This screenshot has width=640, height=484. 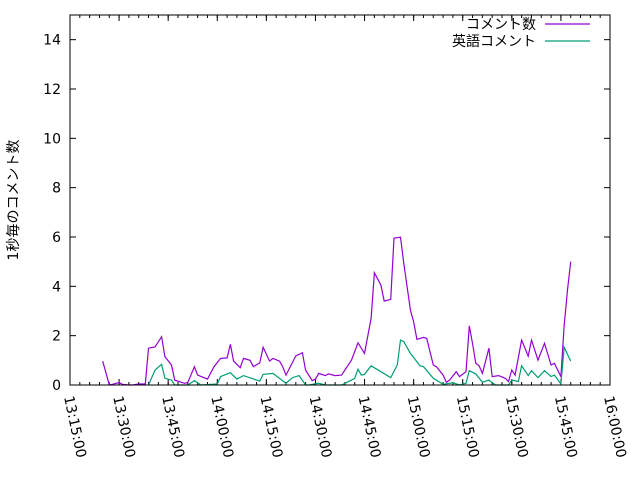 I want to click on x-tick-label: 14:00:00, so click(x=221, y=427).